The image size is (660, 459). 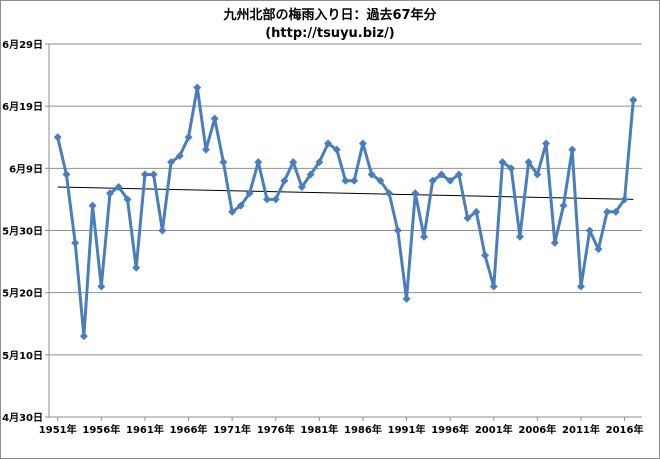 What do you see at coordinates (407, 429) in the screenshot?
I see `x-tick-label: 1991年` at bounding box center [407, 429].